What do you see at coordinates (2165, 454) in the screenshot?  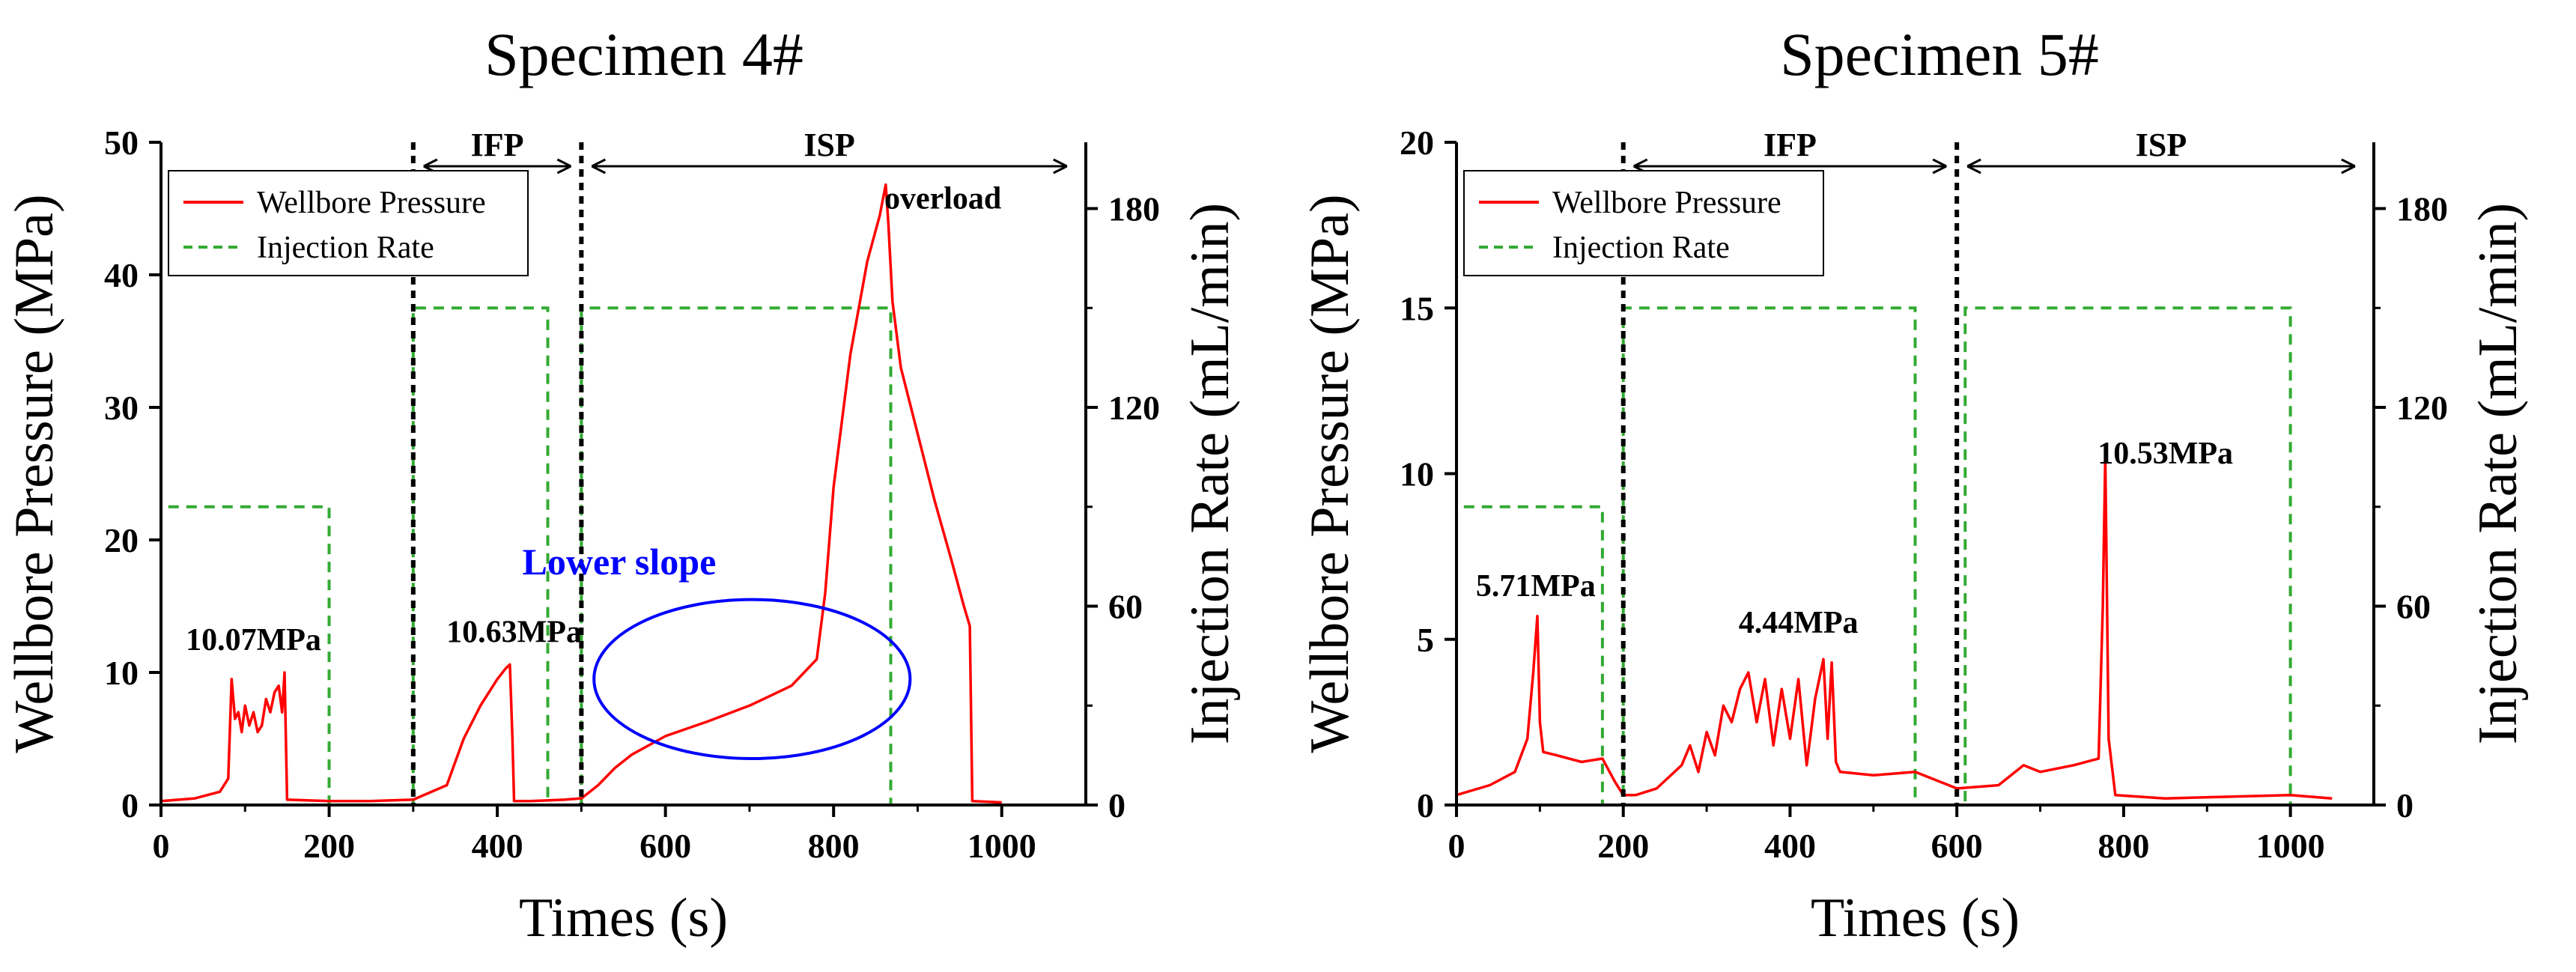 I see `annotation-3: 10.53MPa` at bounding box center [2165, 454].